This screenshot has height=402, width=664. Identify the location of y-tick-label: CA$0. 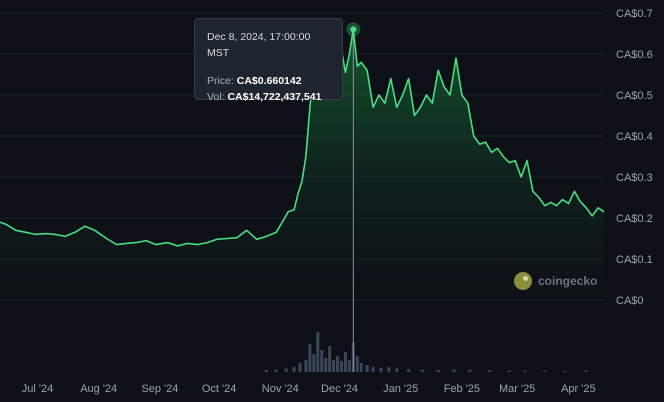
(630, 301).